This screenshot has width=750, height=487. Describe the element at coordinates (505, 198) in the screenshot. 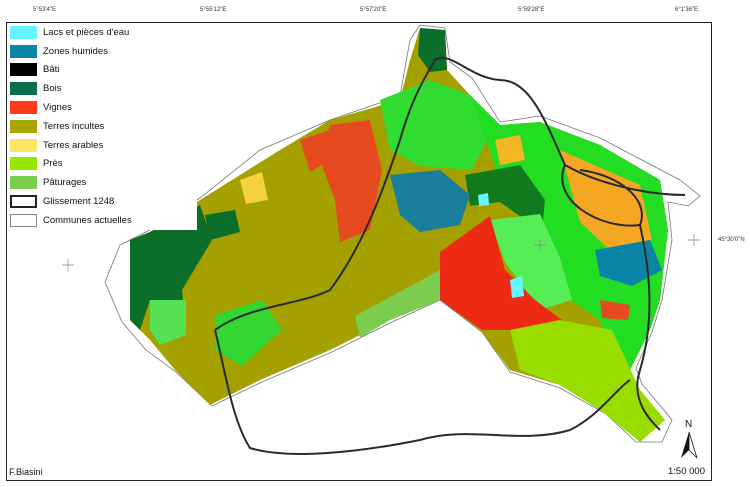

I see `bois-area-center` at that location.